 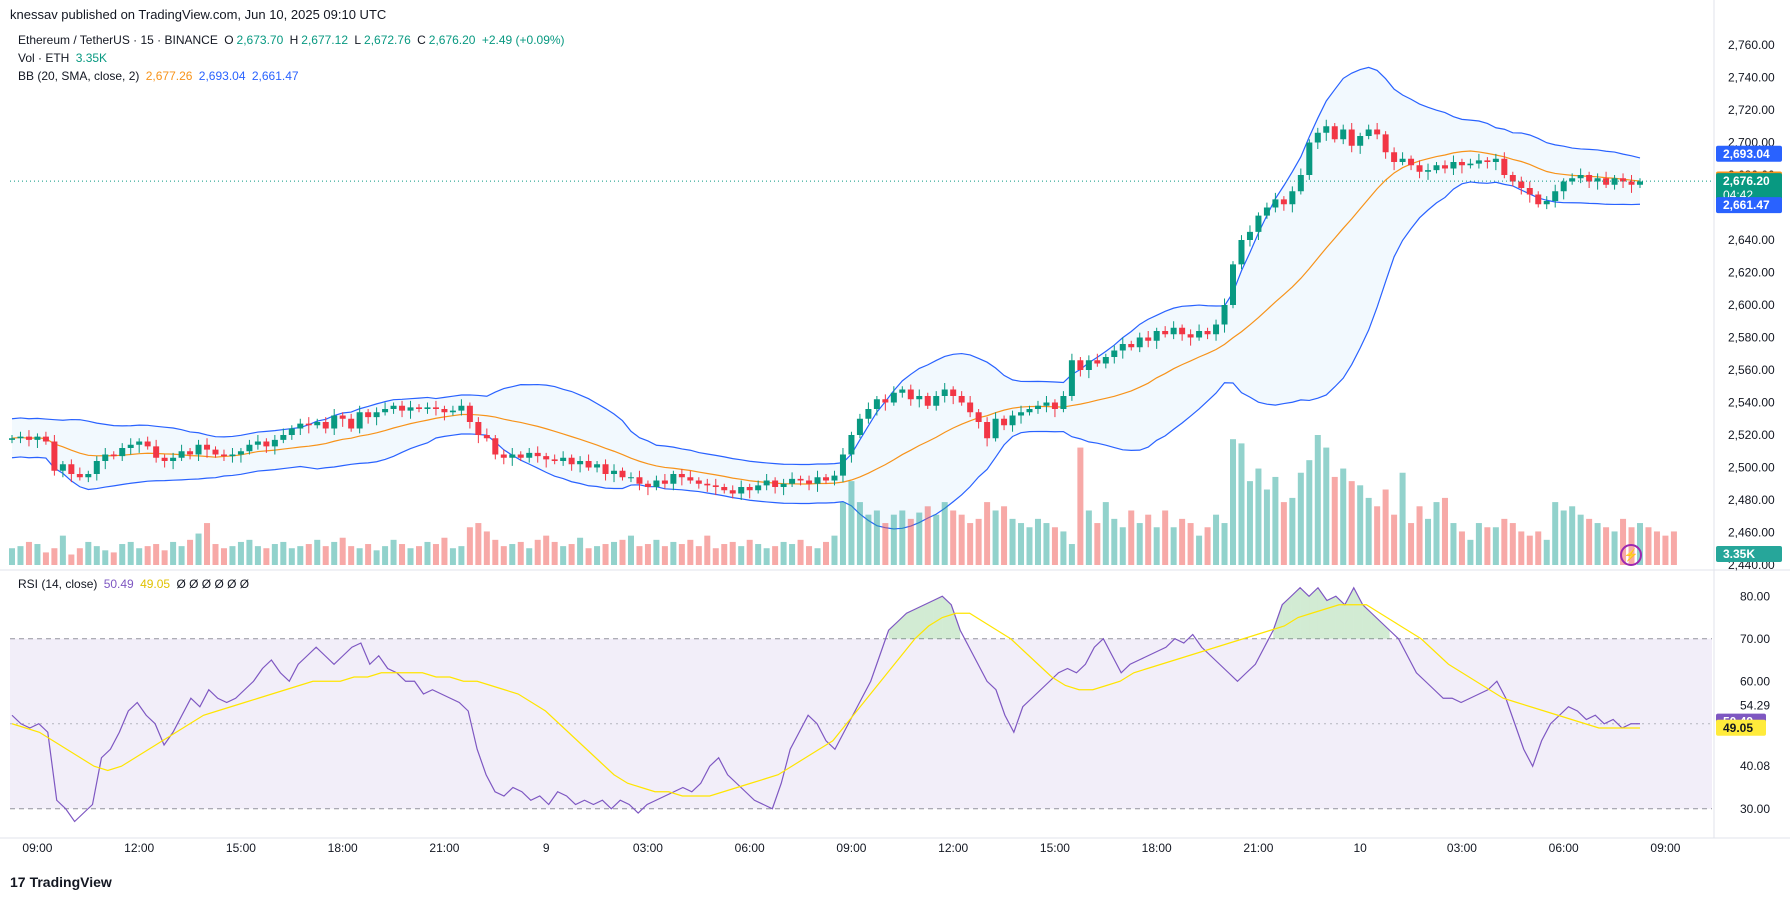 I want to click on rsi-tick-label: 54.29, so click(x=1755, y=706).